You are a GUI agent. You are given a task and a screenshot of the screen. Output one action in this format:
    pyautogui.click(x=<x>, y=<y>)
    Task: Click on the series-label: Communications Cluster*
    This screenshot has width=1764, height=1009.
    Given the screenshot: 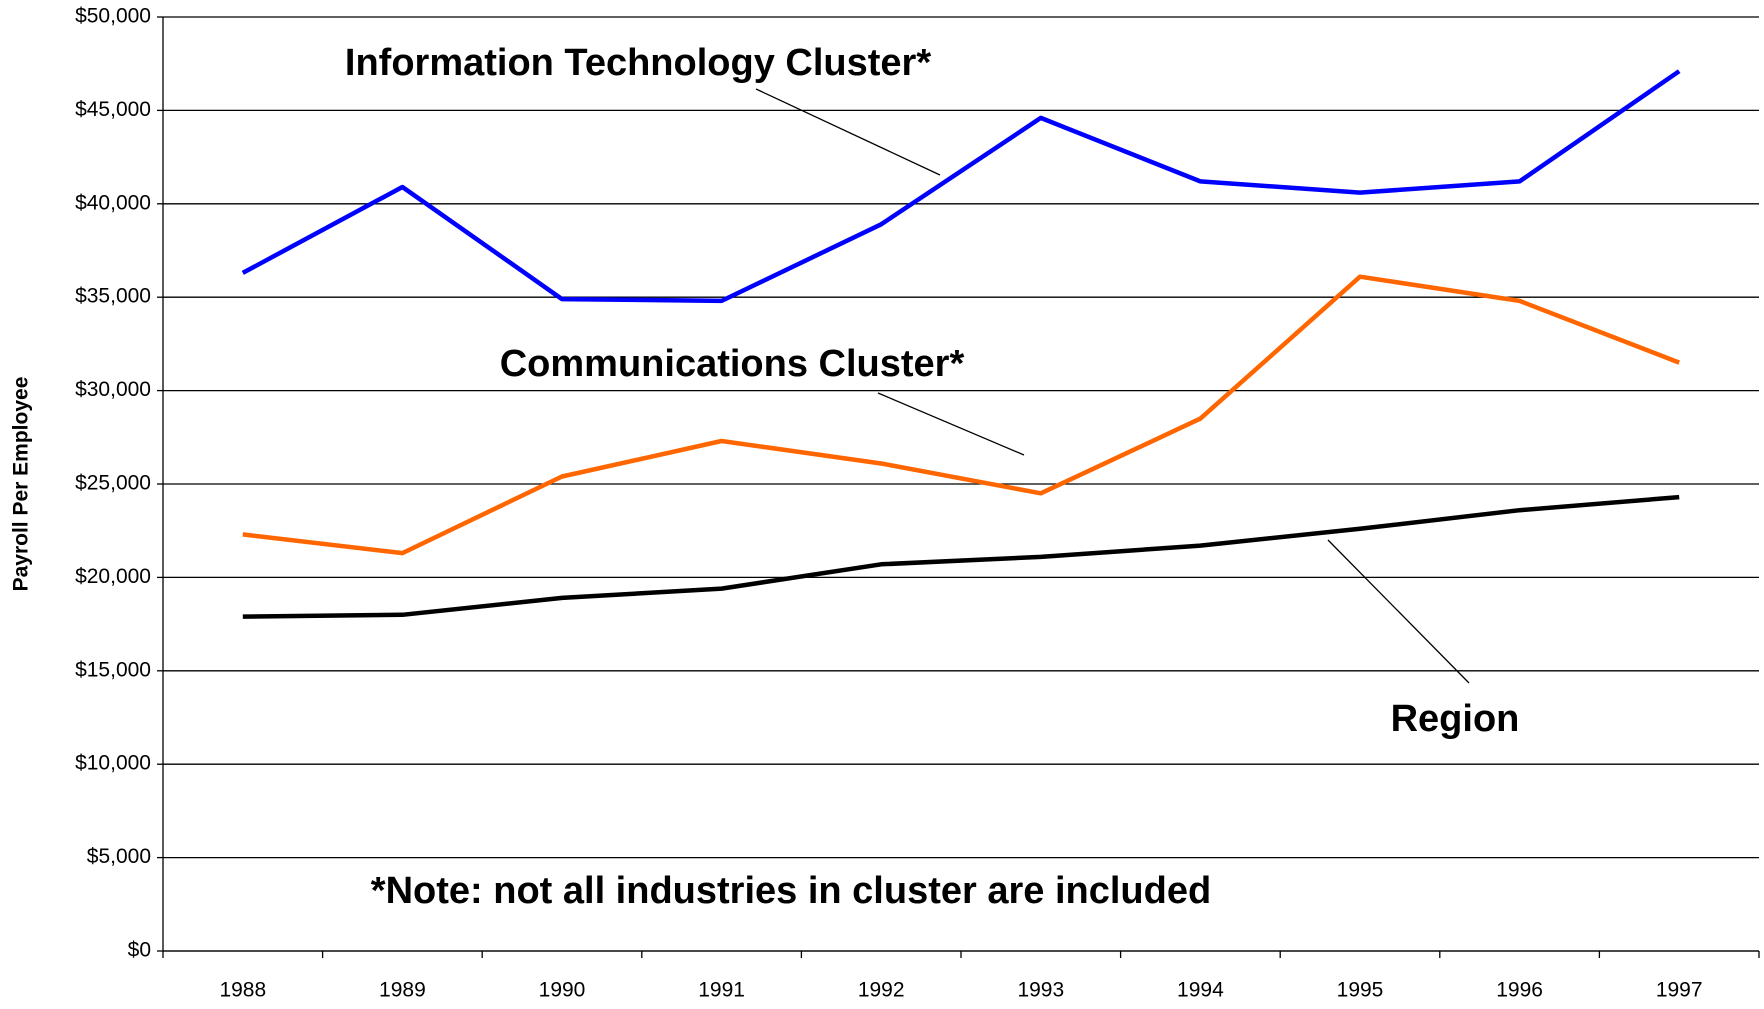 What is the action you would take?
    pyautogui.click(x=732, y=364)
    